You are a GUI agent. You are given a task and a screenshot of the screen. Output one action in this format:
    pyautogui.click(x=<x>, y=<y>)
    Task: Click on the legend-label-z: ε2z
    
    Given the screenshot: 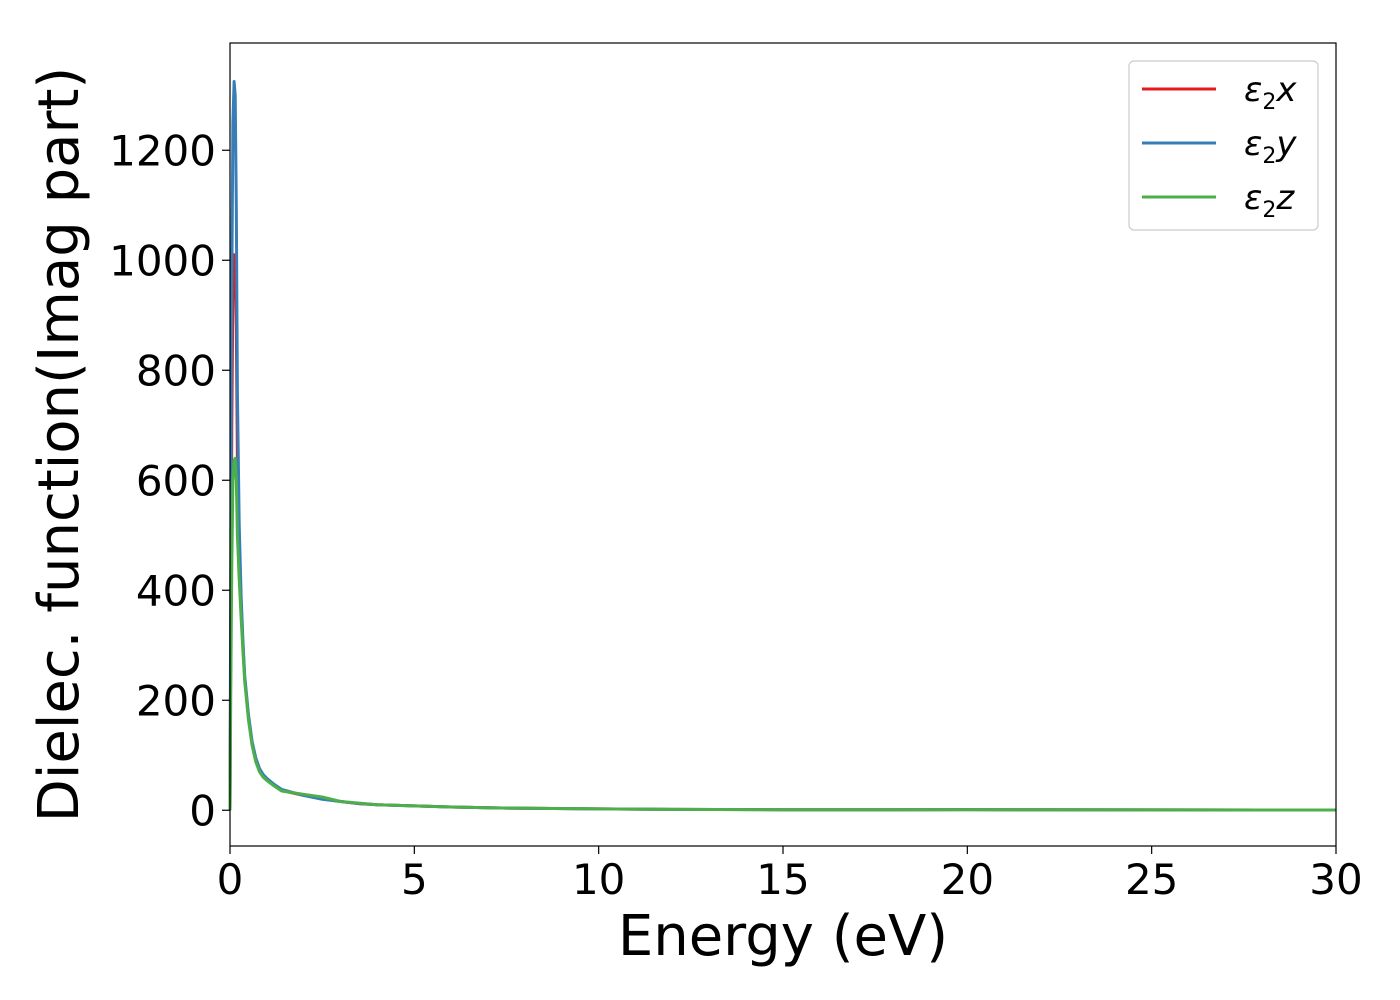 What is the action you would take?
    pyautogui.click(x=1269, y=200)
    